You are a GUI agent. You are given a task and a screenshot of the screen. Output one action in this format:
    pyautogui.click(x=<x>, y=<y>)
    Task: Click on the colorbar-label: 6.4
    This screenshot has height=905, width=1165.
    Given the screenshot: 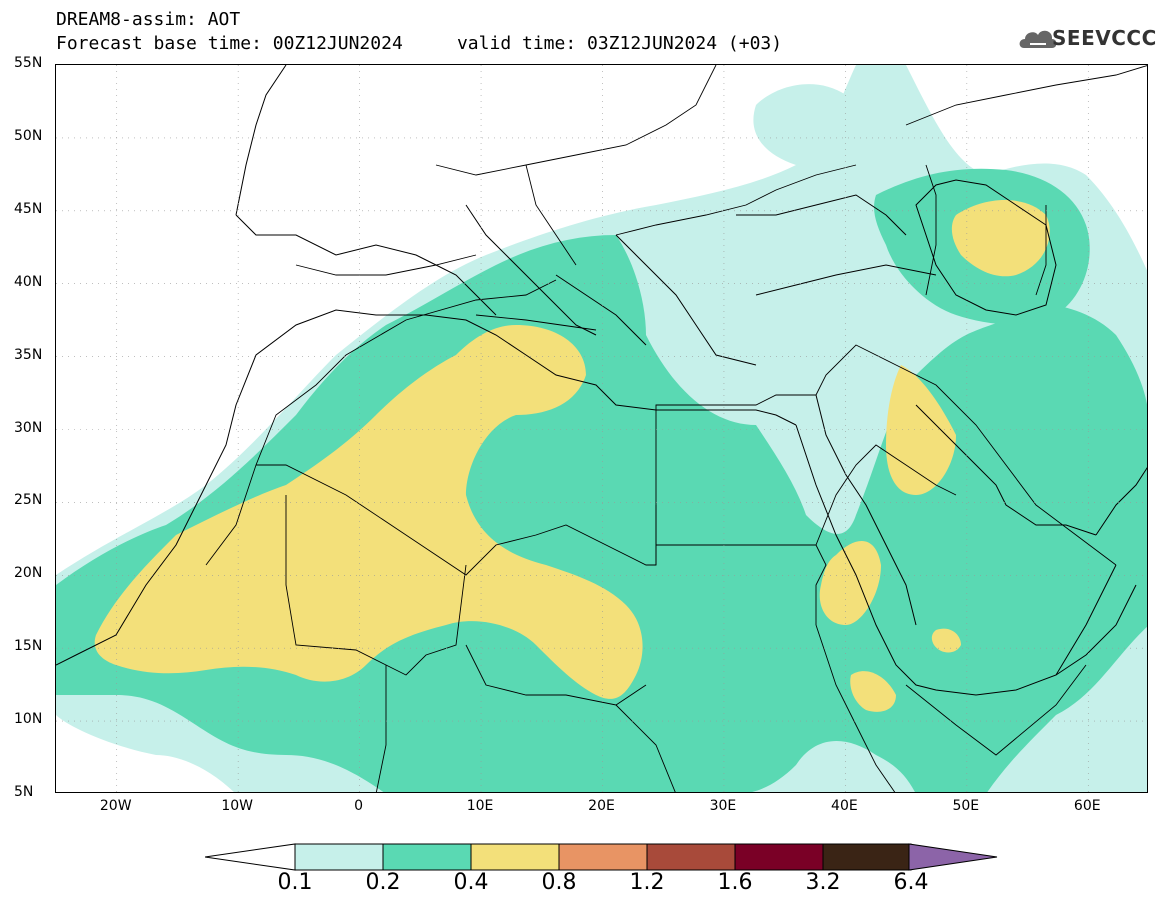 What is the action you would take?
    pyautogui.click(x=911, y=882)
    